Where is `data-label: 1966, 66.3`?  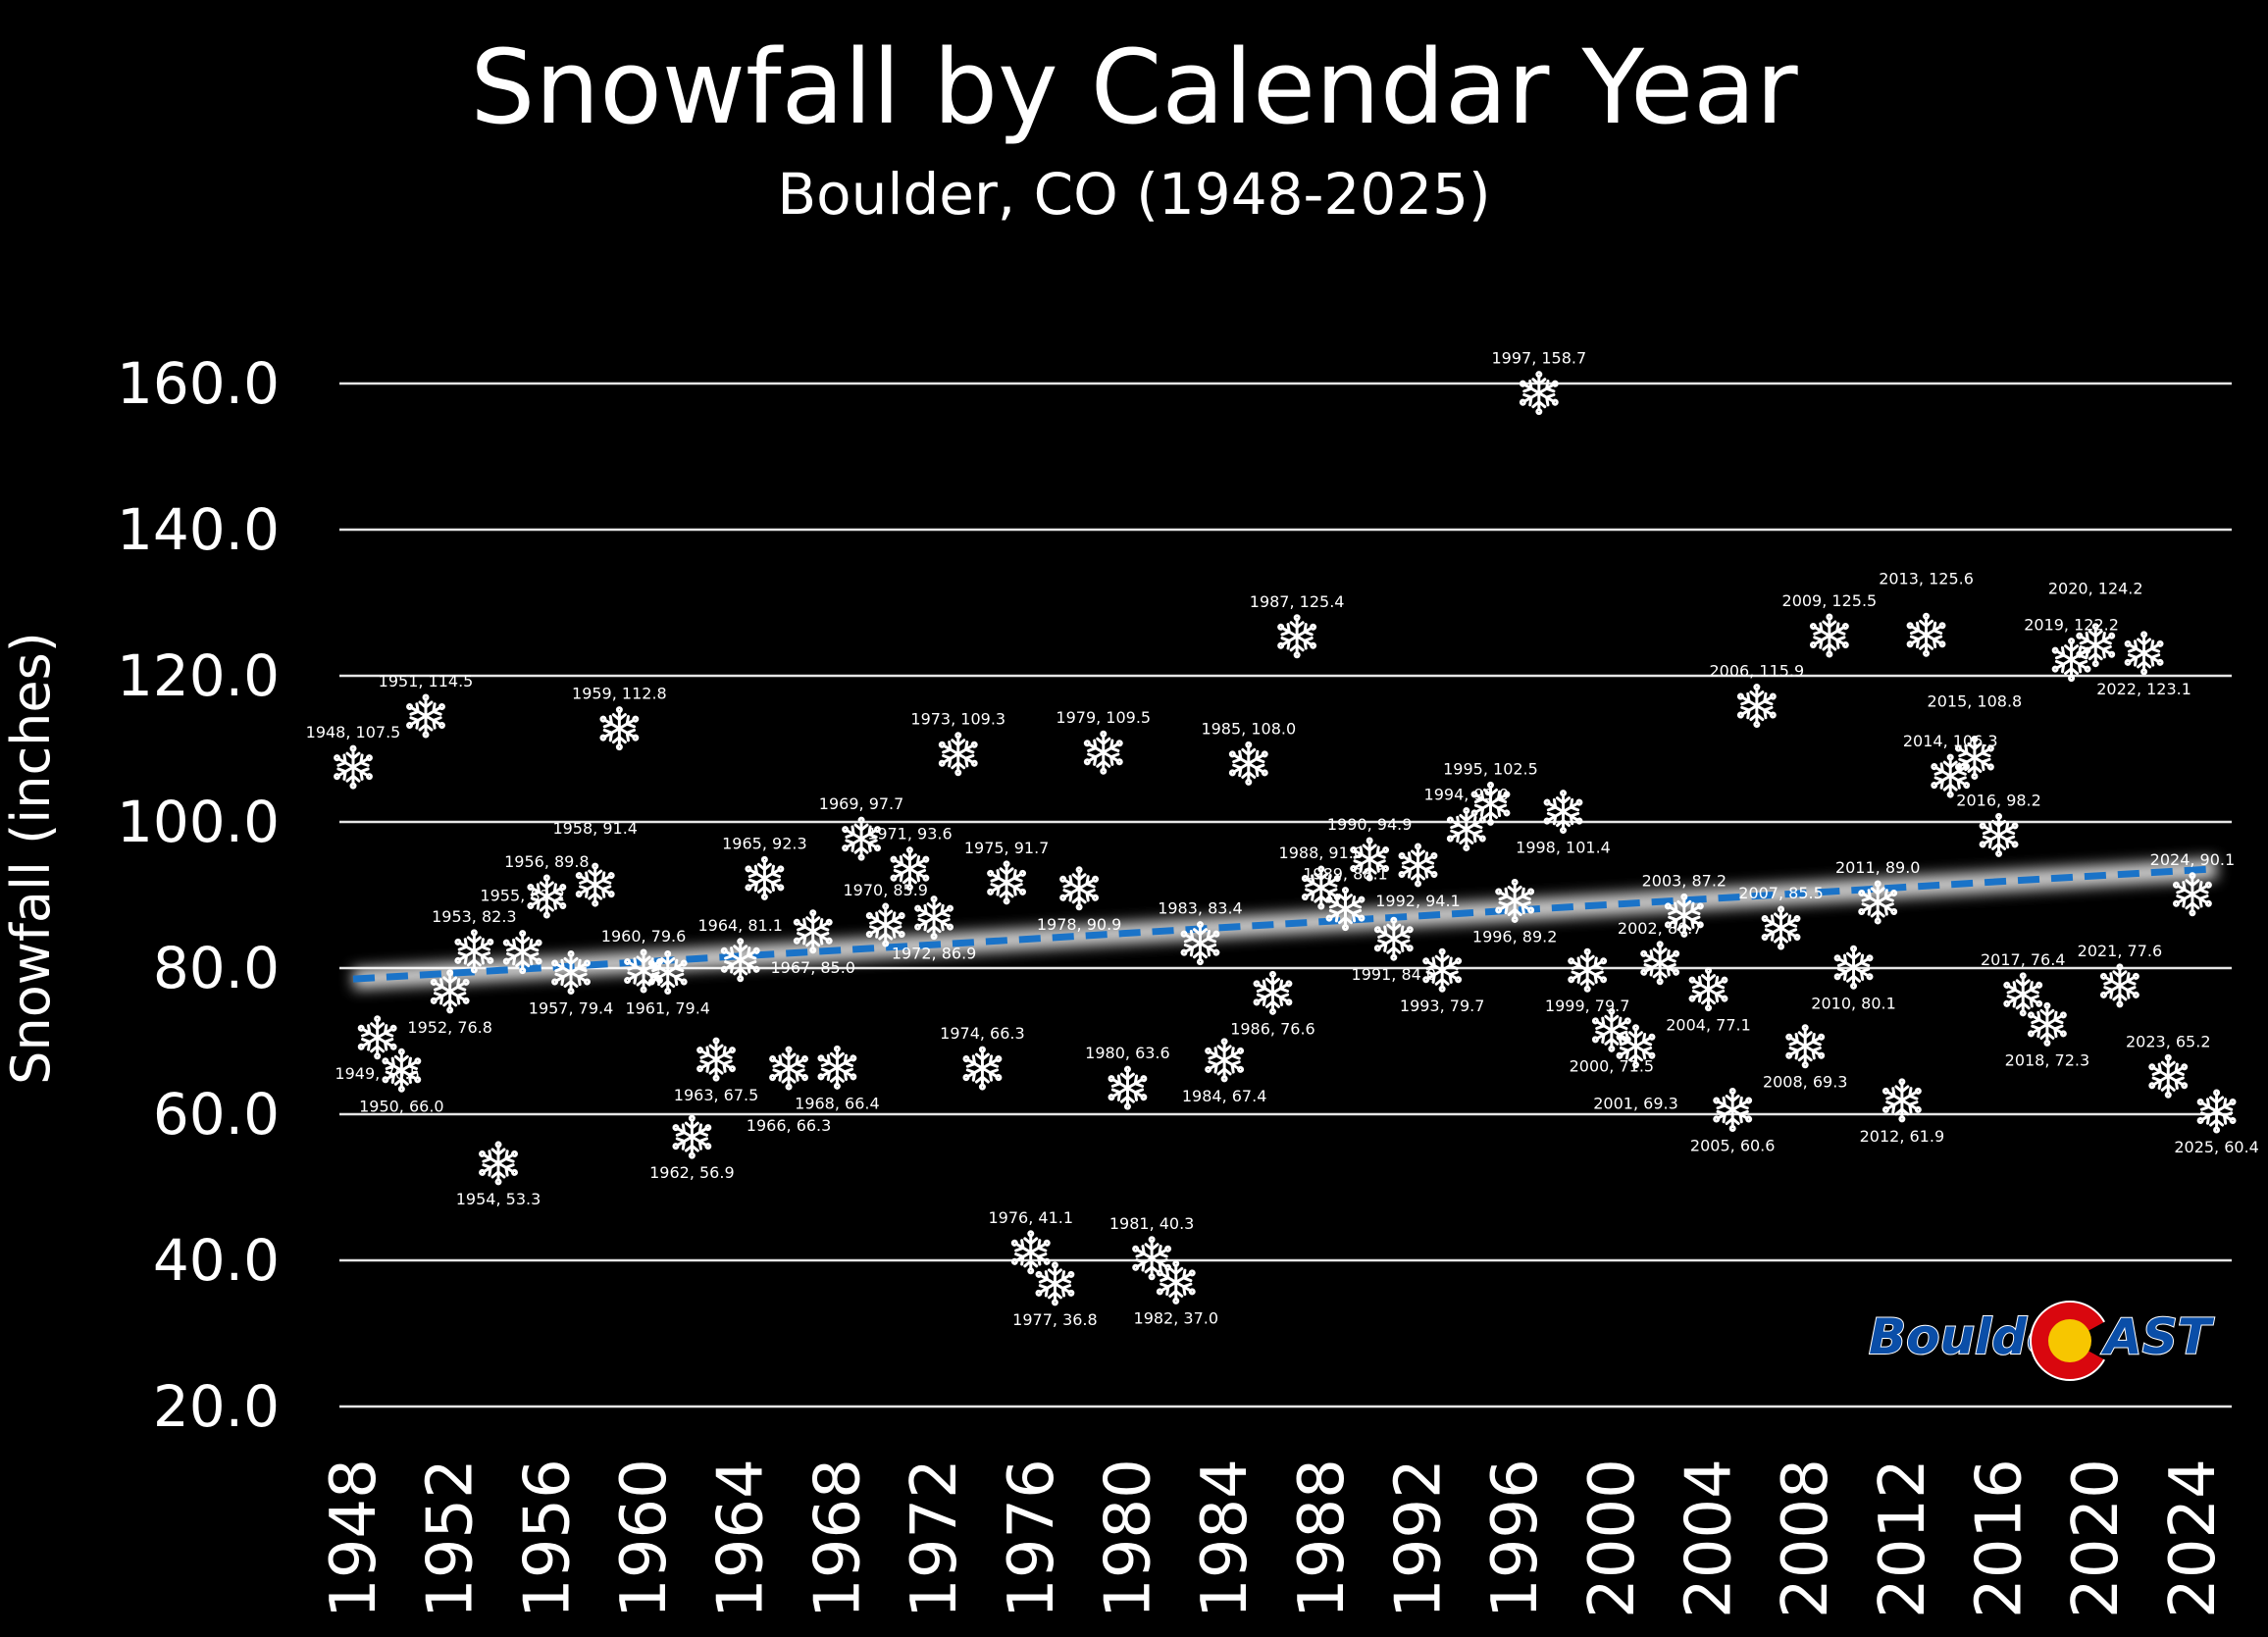
data-label: 1966, 66.3 is located at coordinates (789, 1125).